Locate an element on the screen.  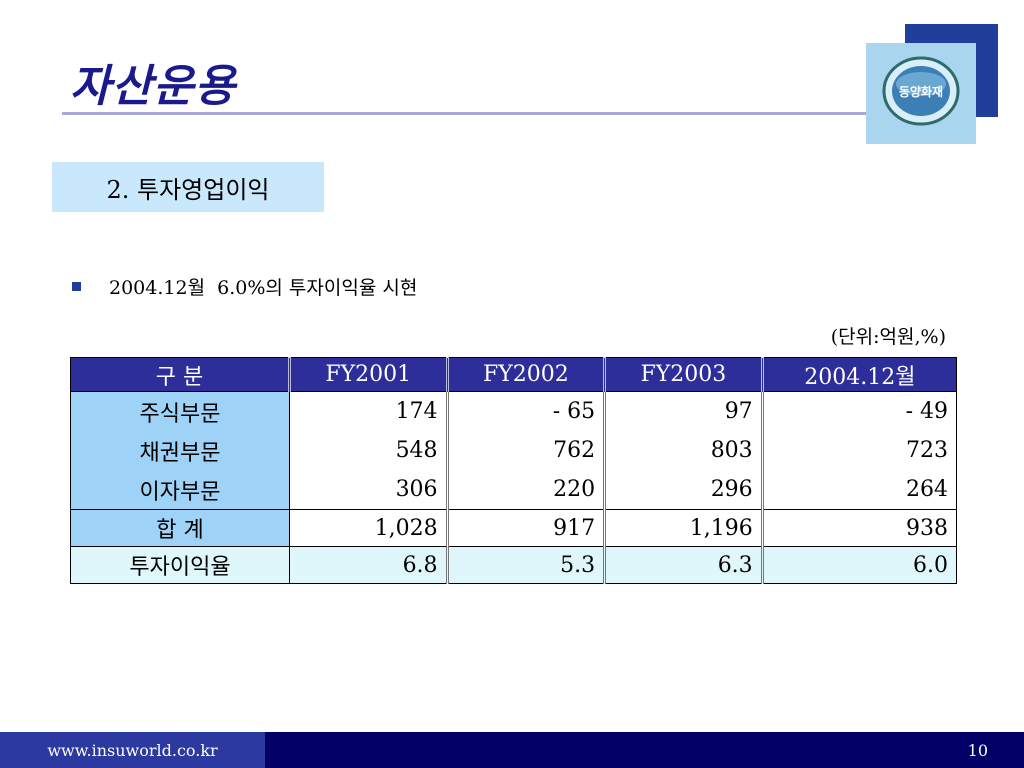
table-cell: 803 is located at coordinates (683, 450).